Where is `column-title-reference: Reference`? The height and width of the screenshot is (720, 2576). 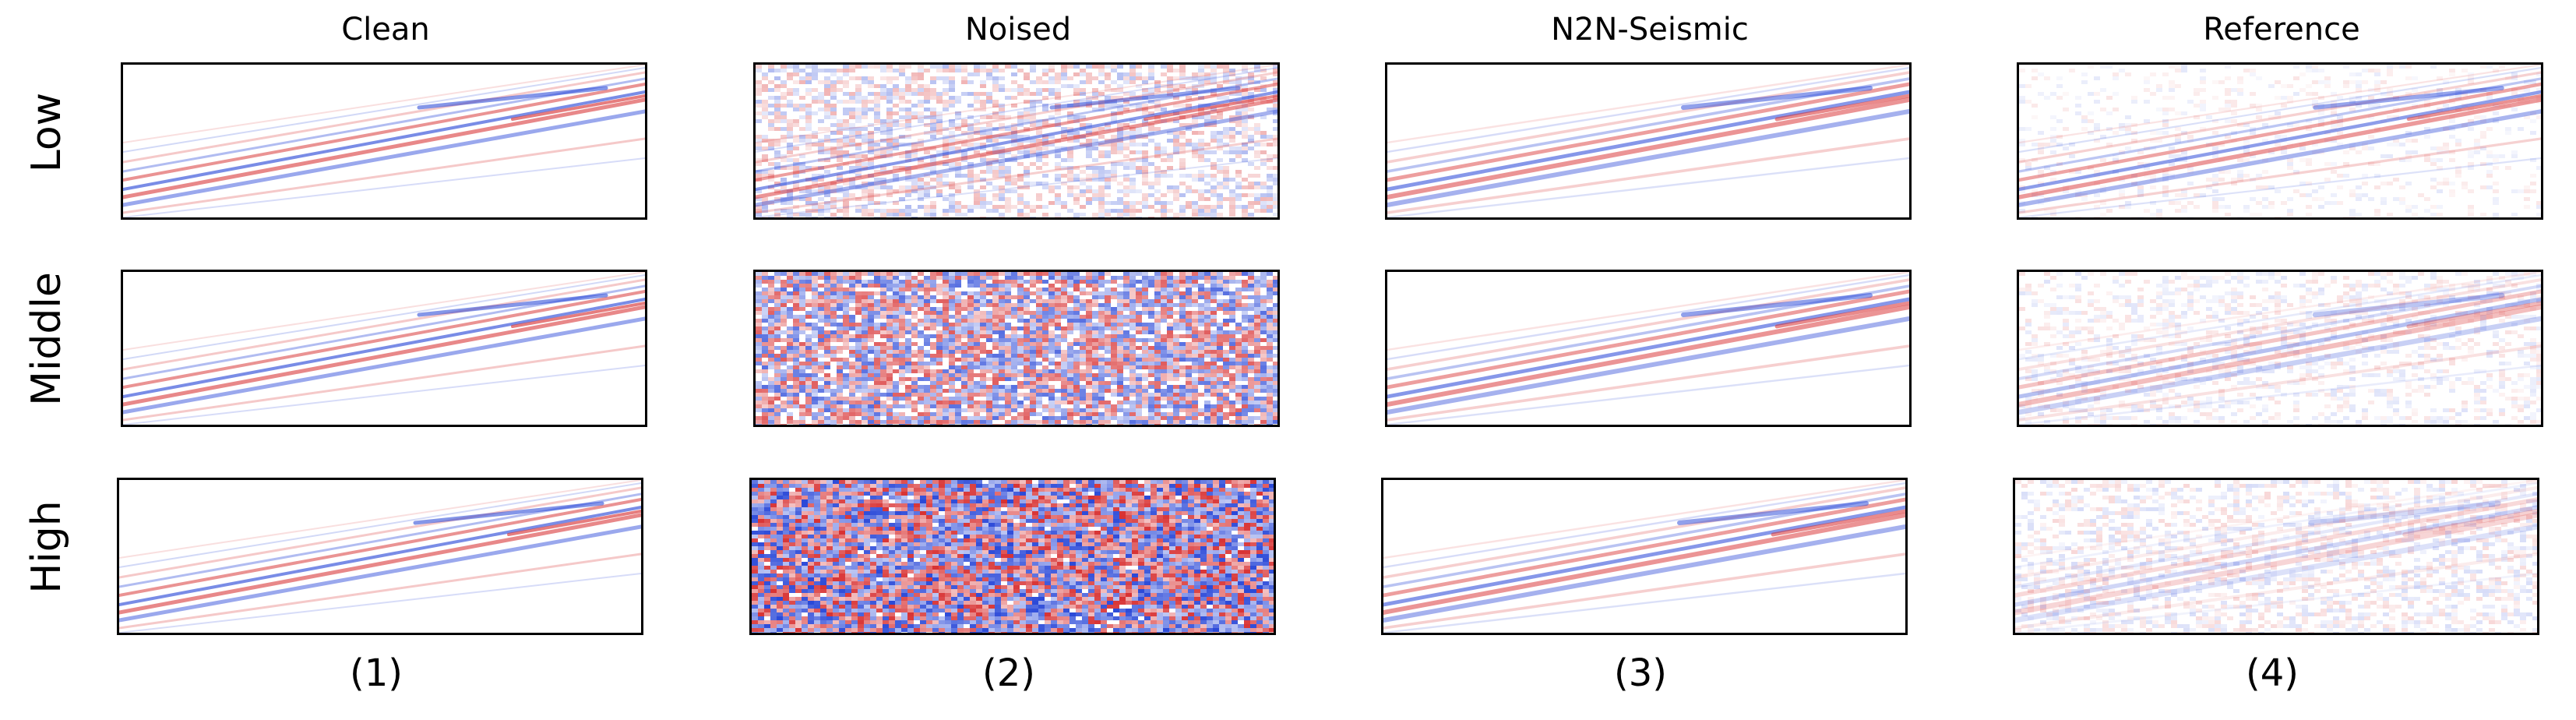 column-title-reference: Reference is located at coordinates (2281, 30).